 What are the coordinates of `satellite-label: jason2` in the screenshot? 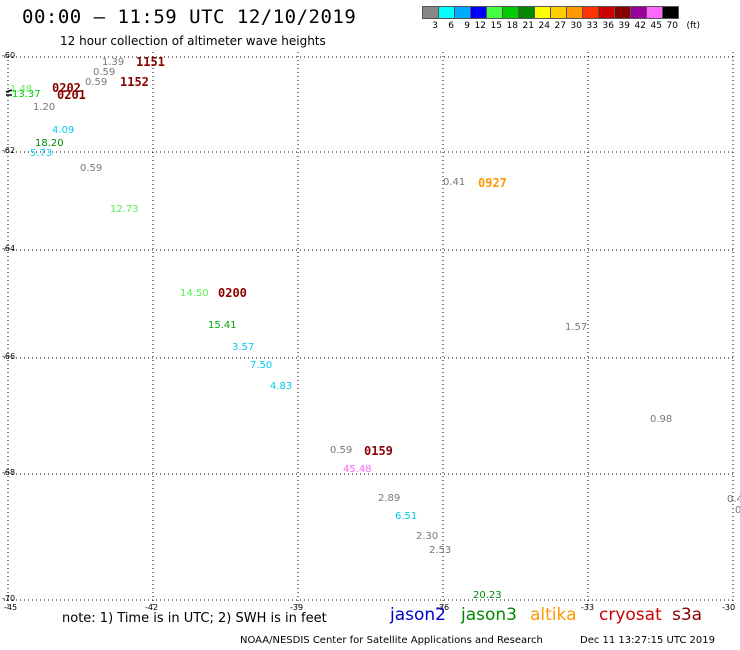 It's located at (418, 615).